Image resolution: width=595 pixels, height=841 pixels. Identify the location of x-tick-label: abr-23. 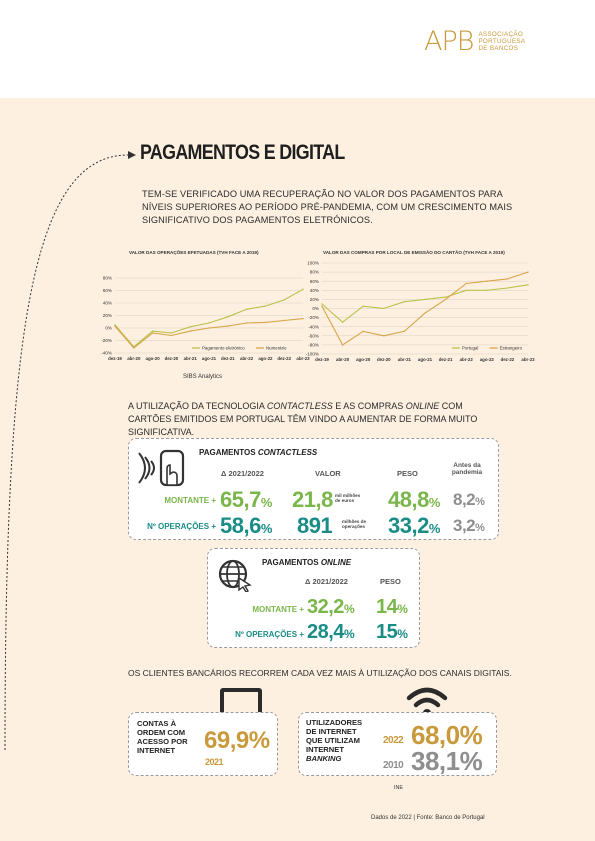
(528, 359).